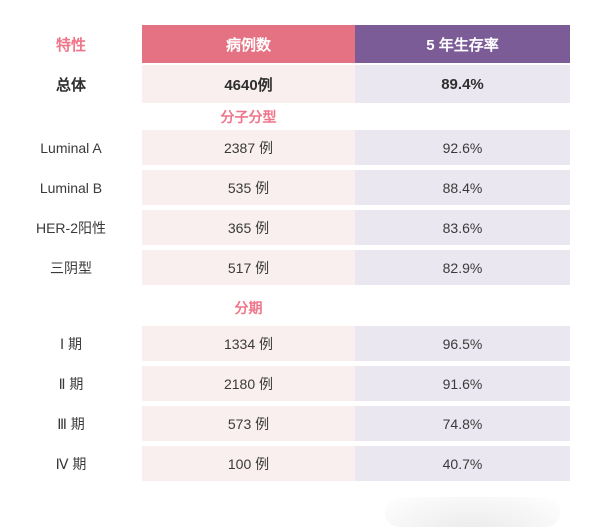  Describe the element at coordinates (462, 44) in the screenshot. I see `header-survival: 5 年生存率` at that location.